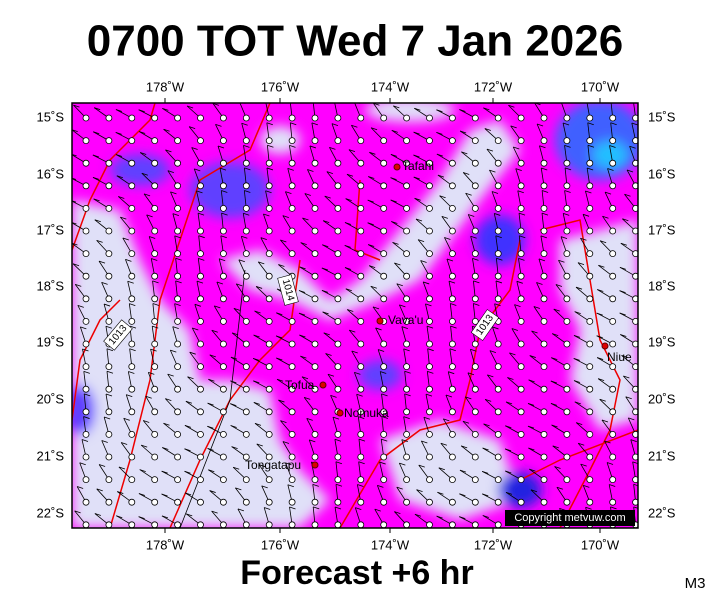 This screenshot has height=600, width=711. What do you see at coordinates (619, 357) in the screenshot?
I see `place-name: Niue` at bounding box center [619, 357].